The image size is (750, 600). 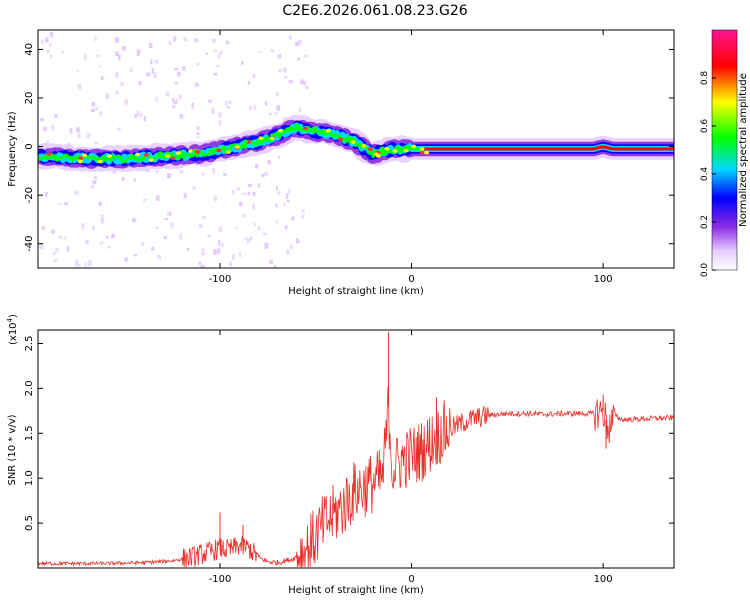 I want to click on spectrogram-x-tick-label: 0, so click(x=411, y=279).